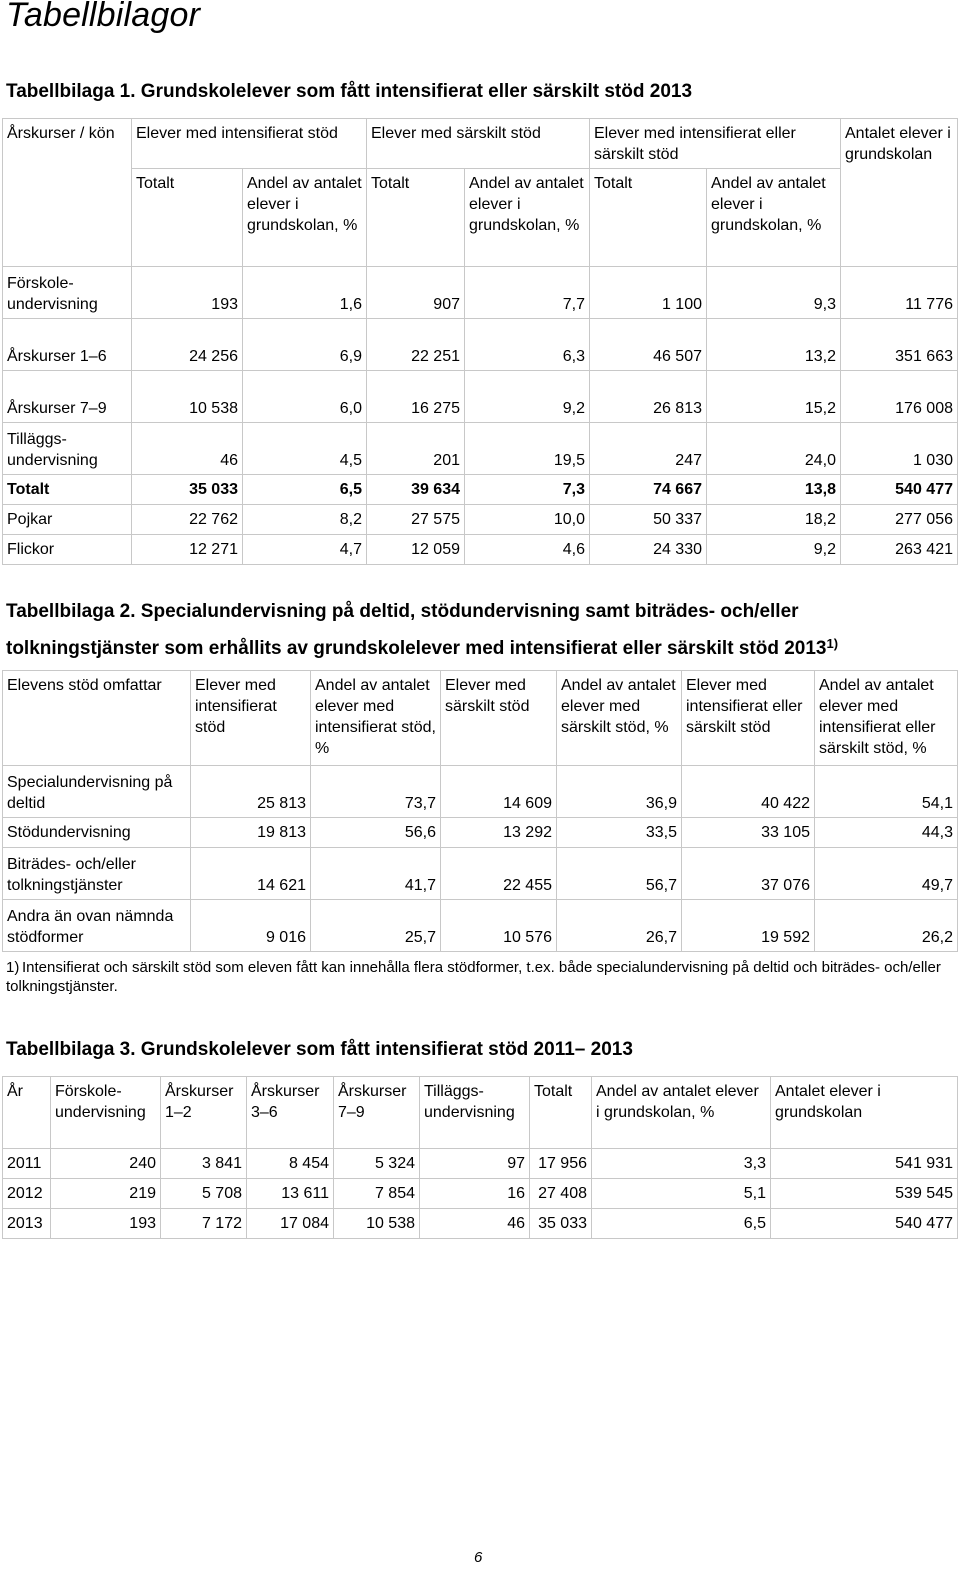 This screenshot has width=960, height=1572. Describe the element at coordinates (498, 791) in the screenshot. I see `cell: 14 609` at that location.